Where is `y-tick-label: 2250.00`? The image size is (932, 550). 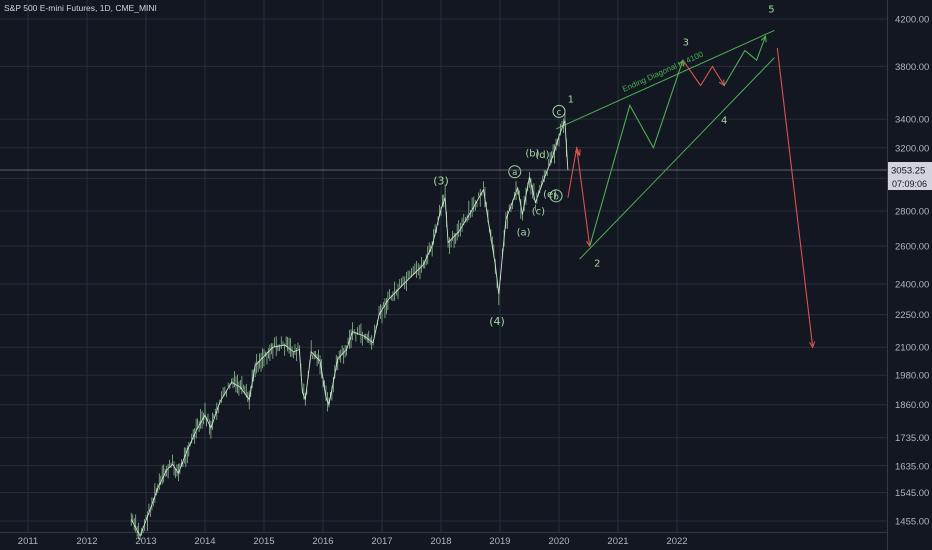
y-tick-label: 2250.00 is located at coordinates (912, 315).